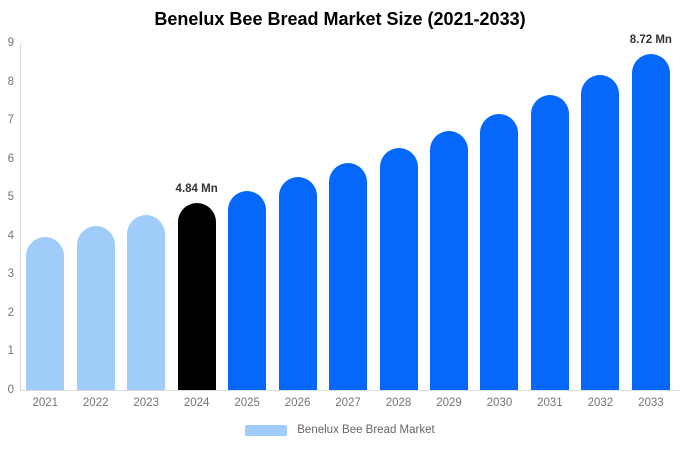 This screenshot has height=450, width=680. What do you see at coordinates (549, 242) in the screenshot?
I see `bar-2031` at bounding box center [549, 242].